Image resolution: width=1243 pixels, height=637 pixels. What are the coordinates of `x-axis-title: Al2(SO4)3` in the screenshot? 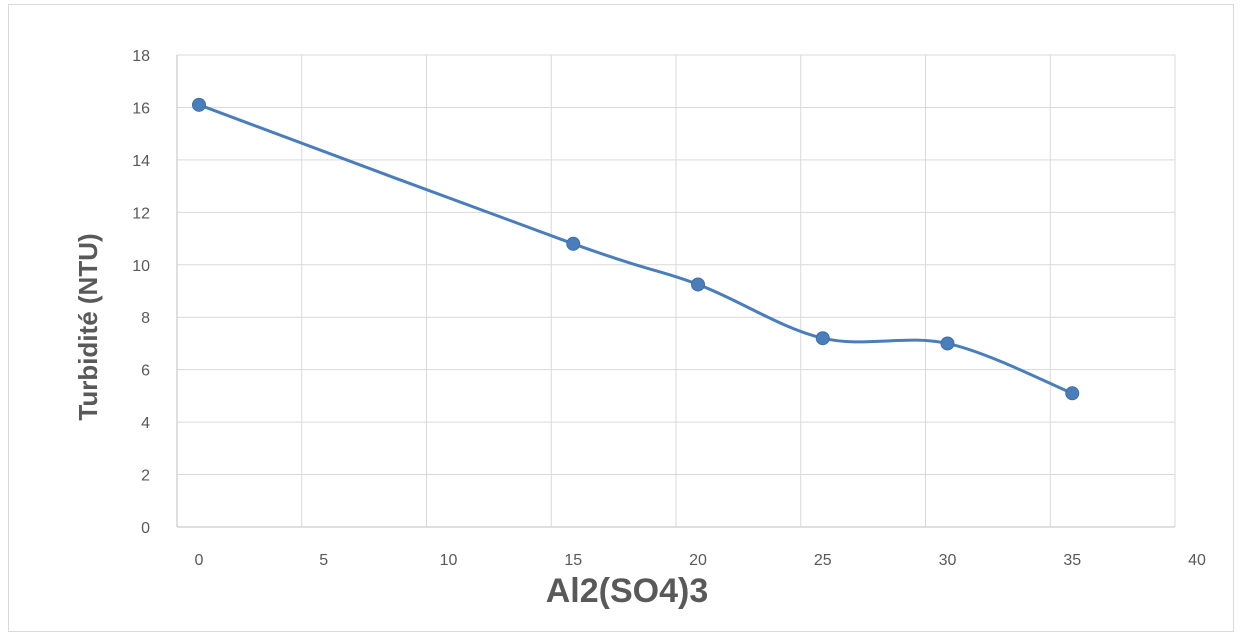 It's located at (627, 591).